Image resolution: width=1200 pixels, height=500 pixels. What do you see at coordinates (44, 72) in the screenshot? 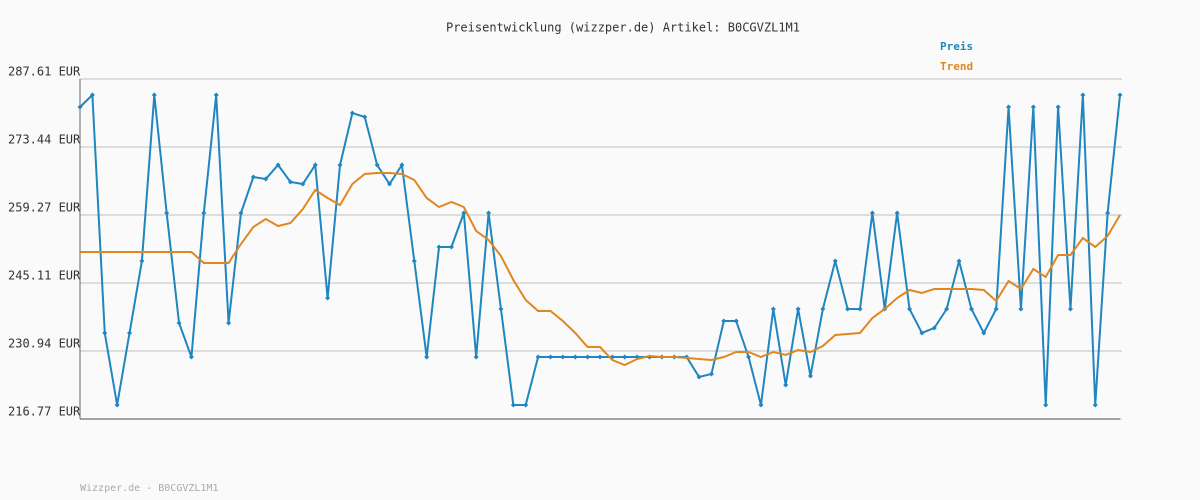
I see `y-tick-label: 287.61 EUR` at bounding box center [44, 72].